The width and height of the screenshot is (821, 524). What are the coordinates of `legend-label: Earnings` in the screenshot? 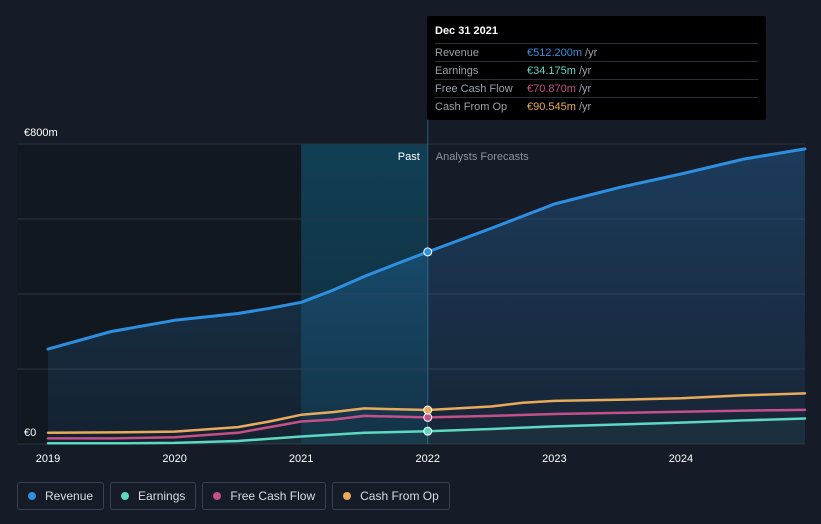 It's located at (162, 496).